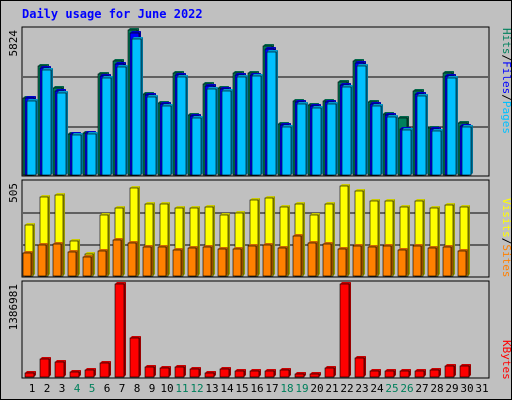 The image size is (512, 400). I want to click on day-label-30: 30, so click(466, 388).